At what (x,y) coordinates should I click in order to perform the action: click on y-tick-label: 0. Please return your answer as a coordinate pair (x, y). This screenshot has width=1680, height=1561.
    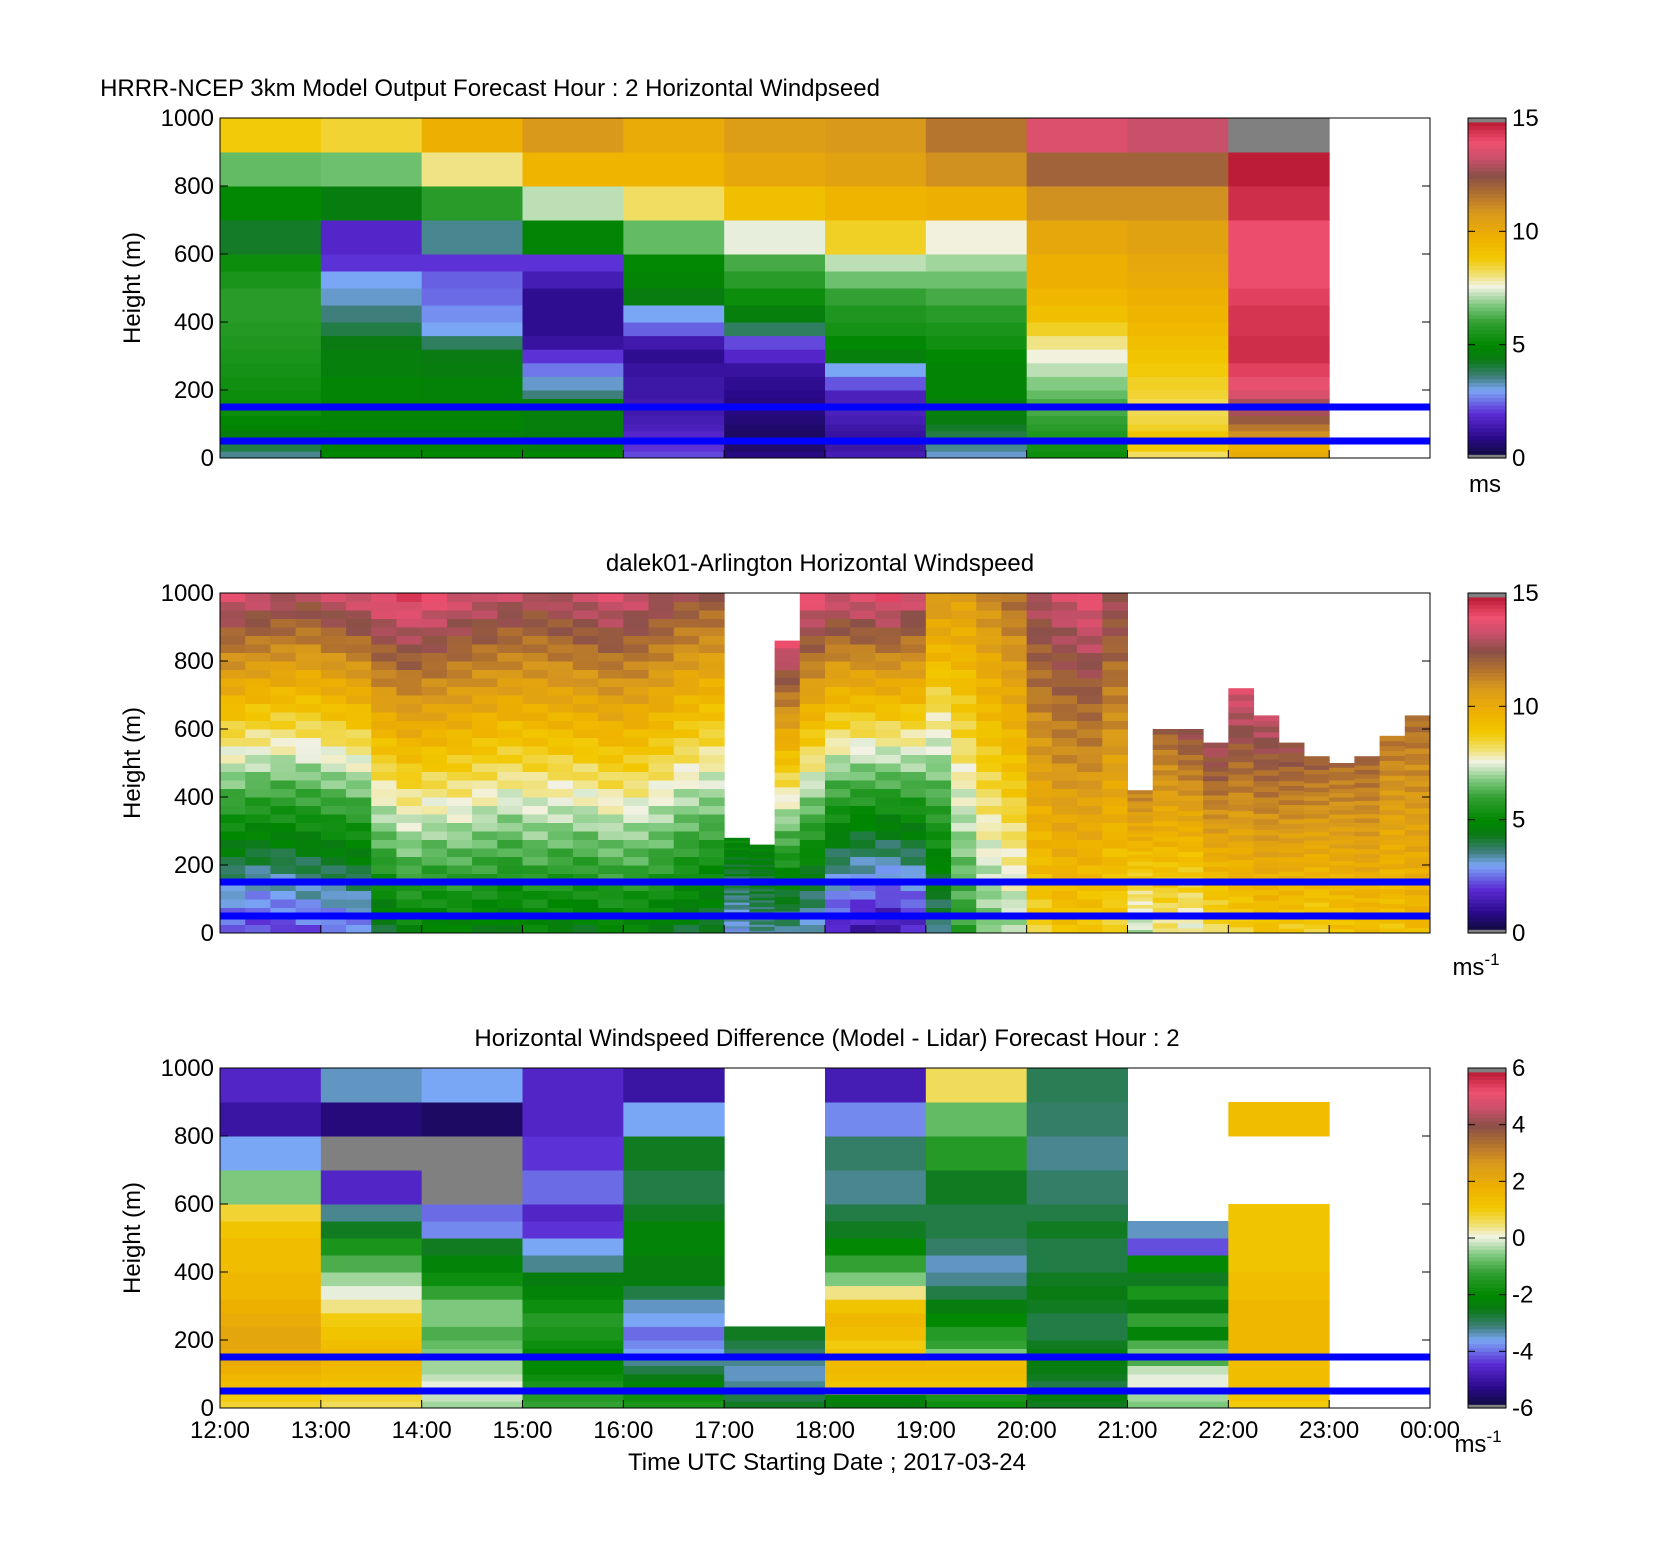
    Looking at the image, I should click on (207, 458).